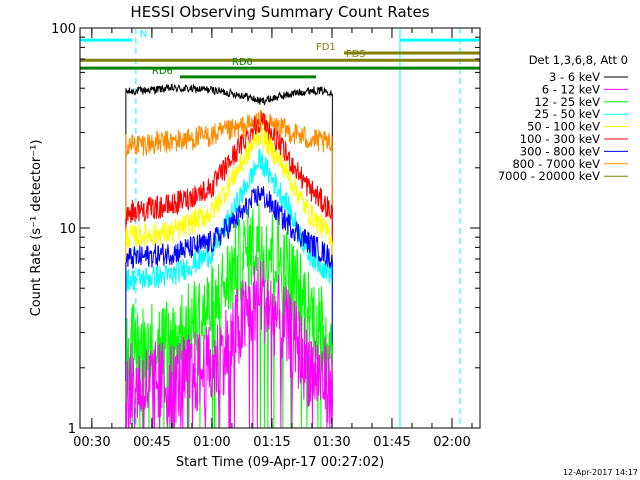 Image resolution: width=640 pixels, height=480 pixels. Describe the element at coordinates (143, 34) in the screenshot. I see `flag-label-n: N` at that location.